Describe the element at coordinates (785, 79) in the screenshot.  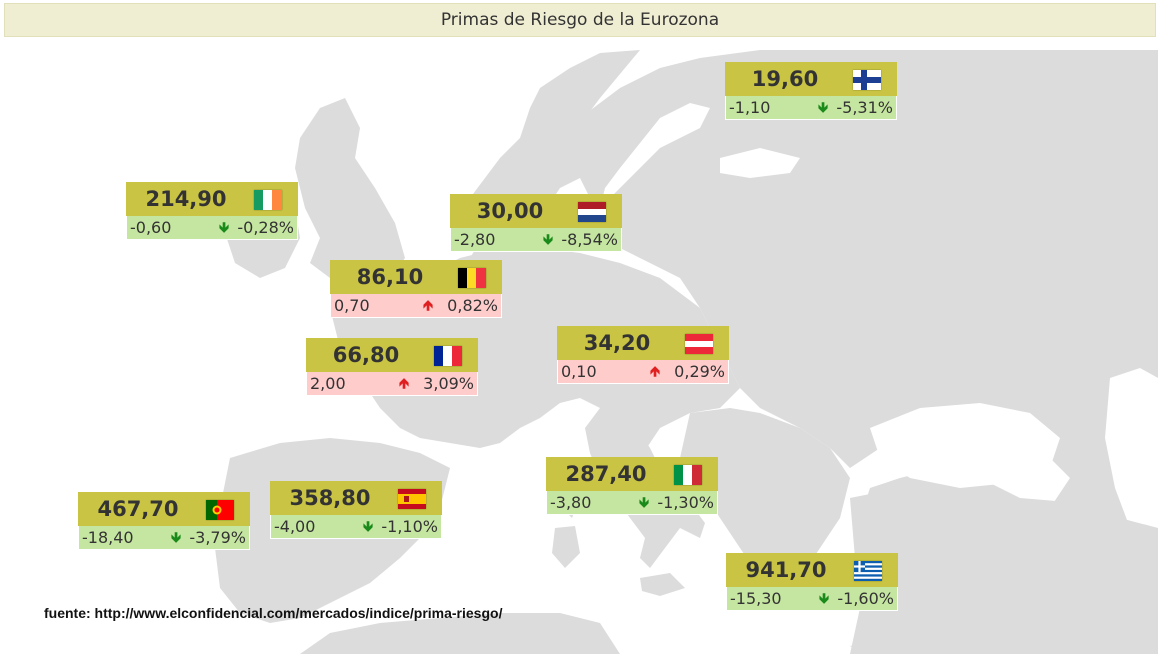
I see `risk-premium-value: 19,60` at that location.